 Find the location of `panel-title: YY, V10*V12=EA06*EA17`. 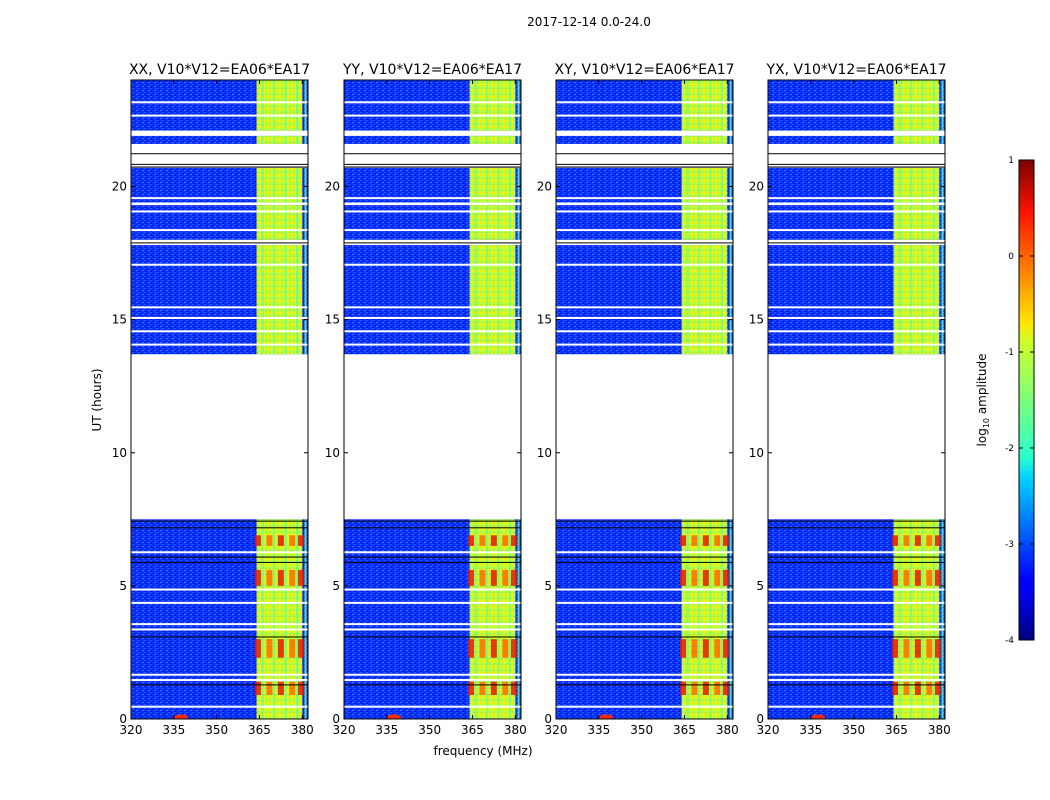

panel-title: YY, V10*V12=EA06*EA17 is located at coordinates (432, 70).